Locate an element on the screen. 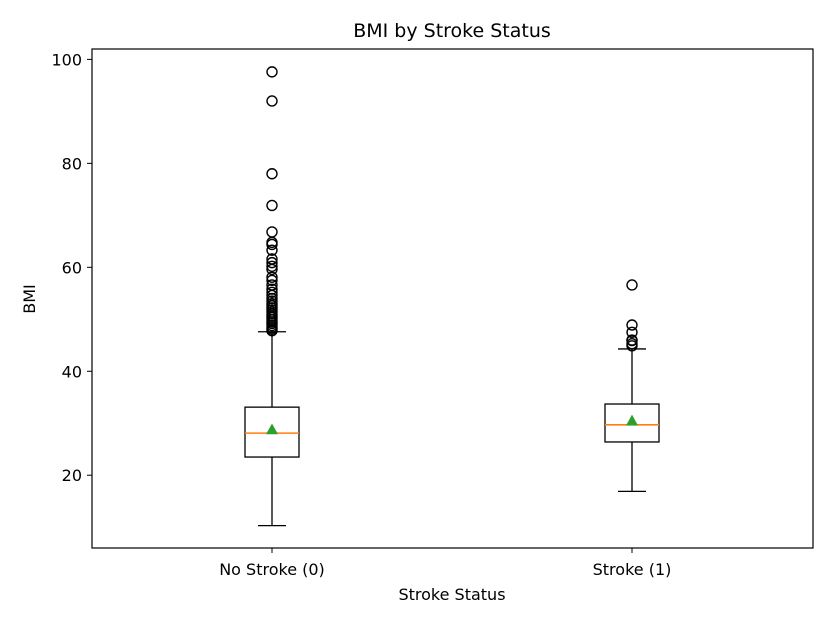 The height and width of the screenshot is (624, 832). y-tick-label: 60 is located at coordinates (72, 267).